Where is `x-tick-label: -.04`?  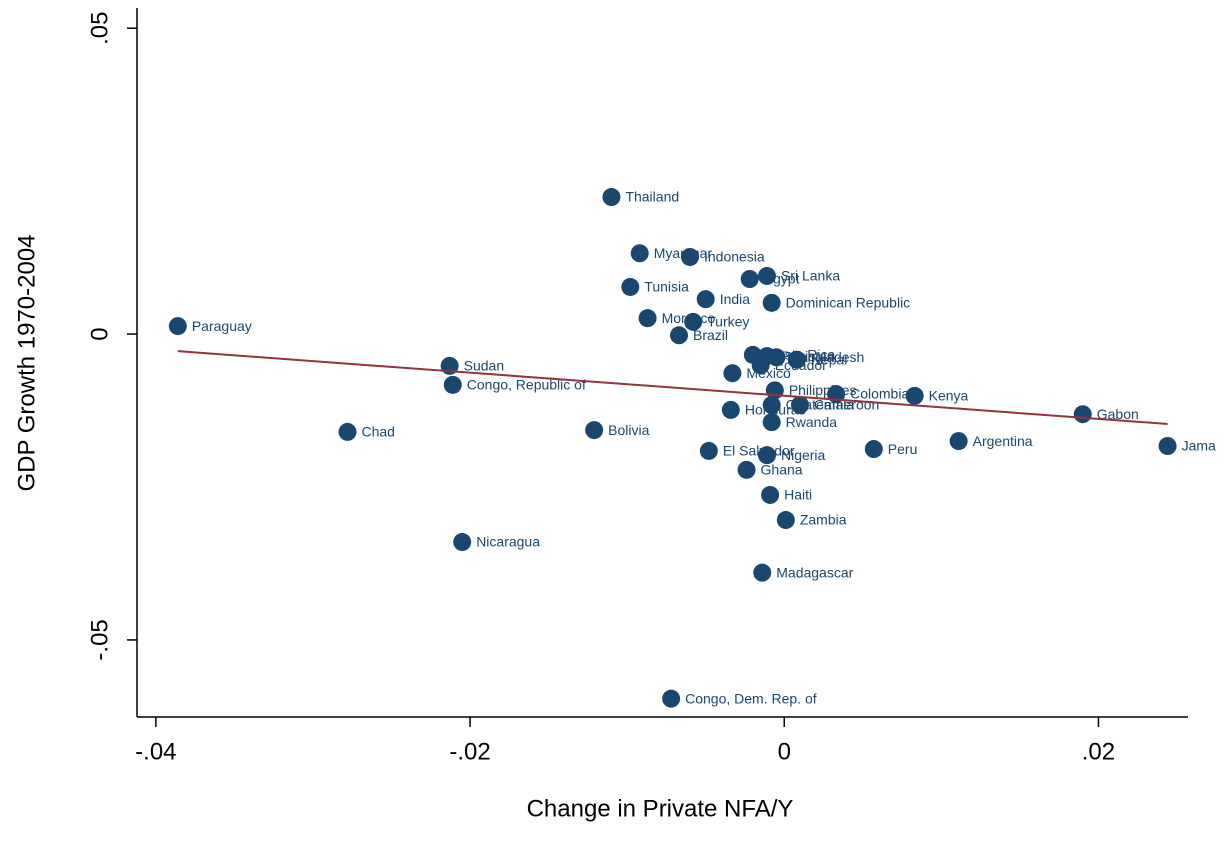 x-tick-label: -.04 is located at coordinates (155, 751).